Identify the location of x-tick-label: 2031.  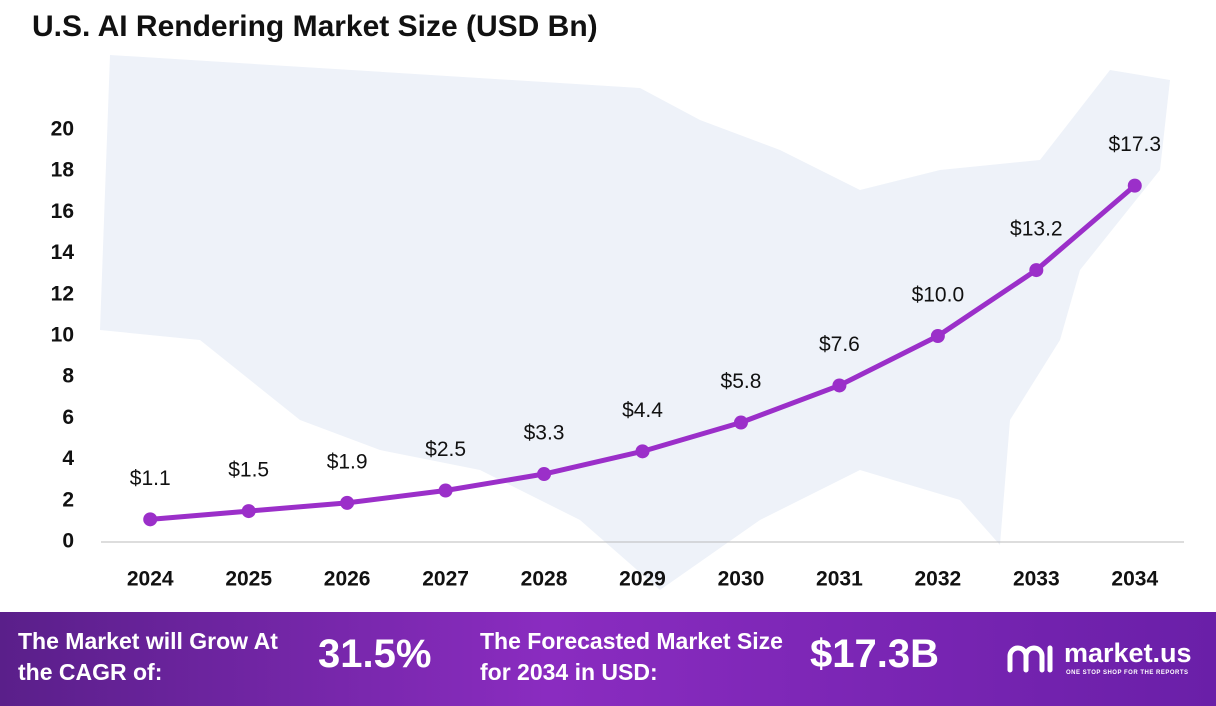
(839, 579).